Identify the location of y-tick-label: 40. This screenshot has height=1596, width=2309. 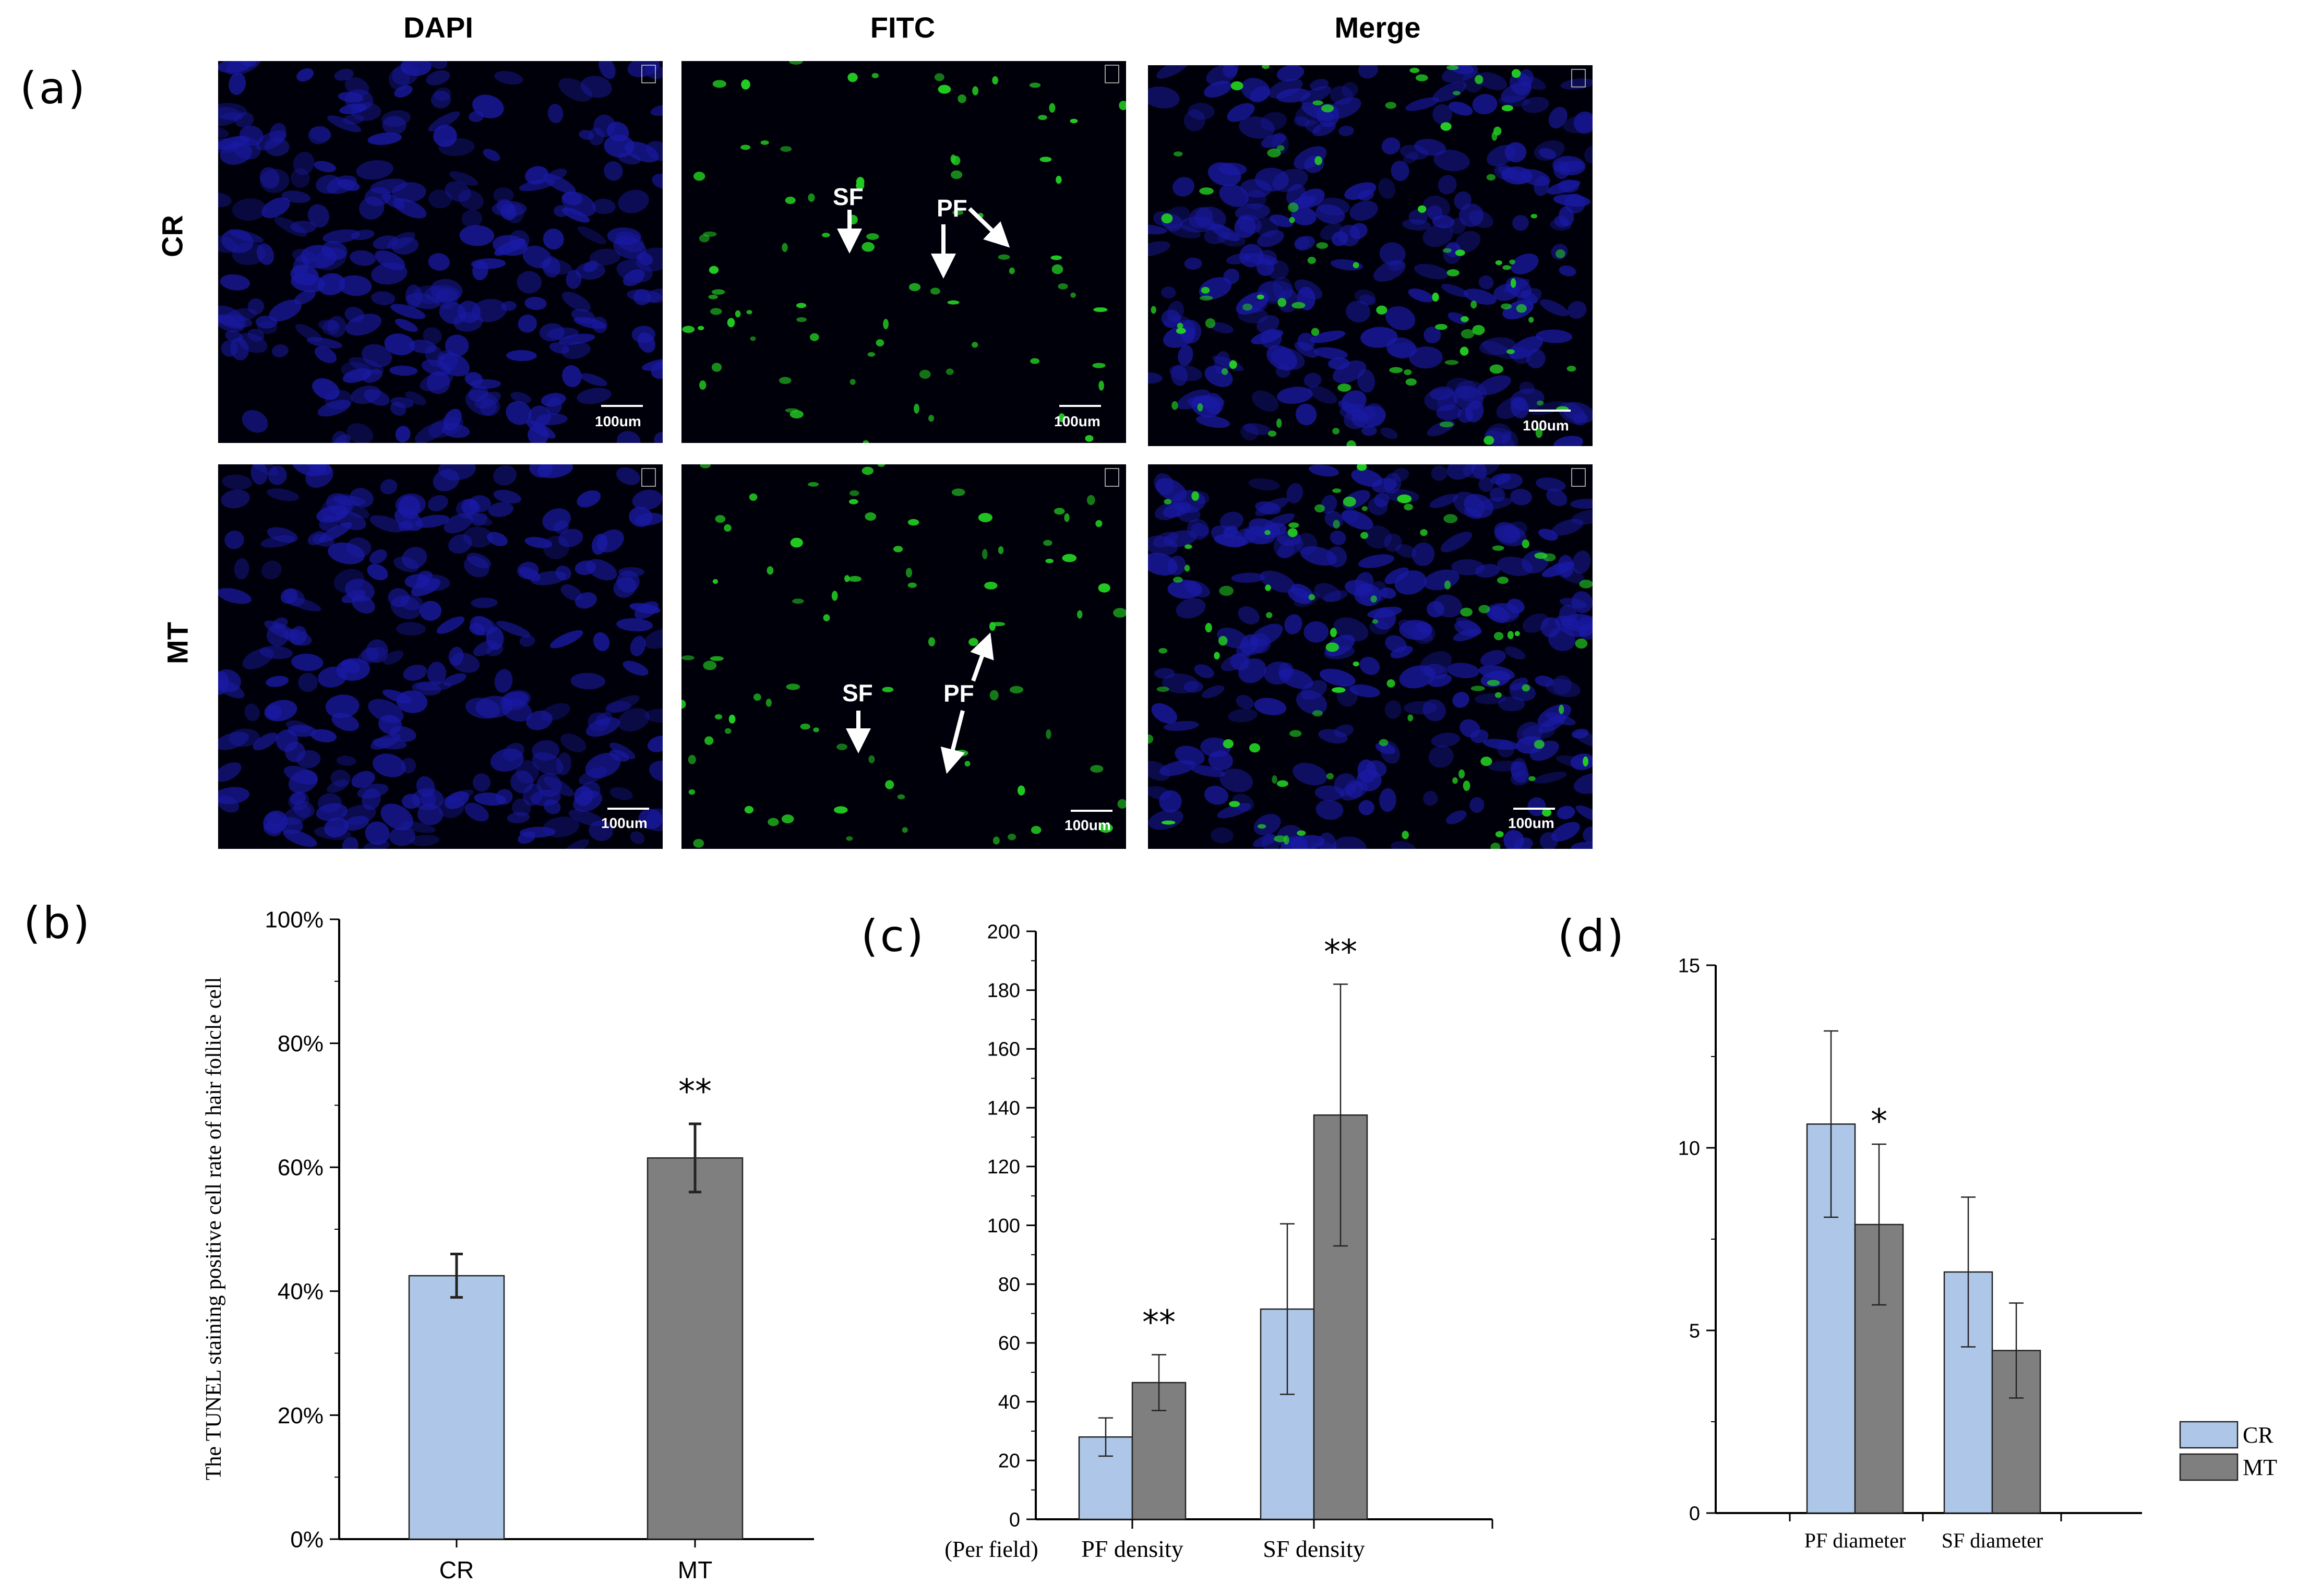
(1009, 1402).